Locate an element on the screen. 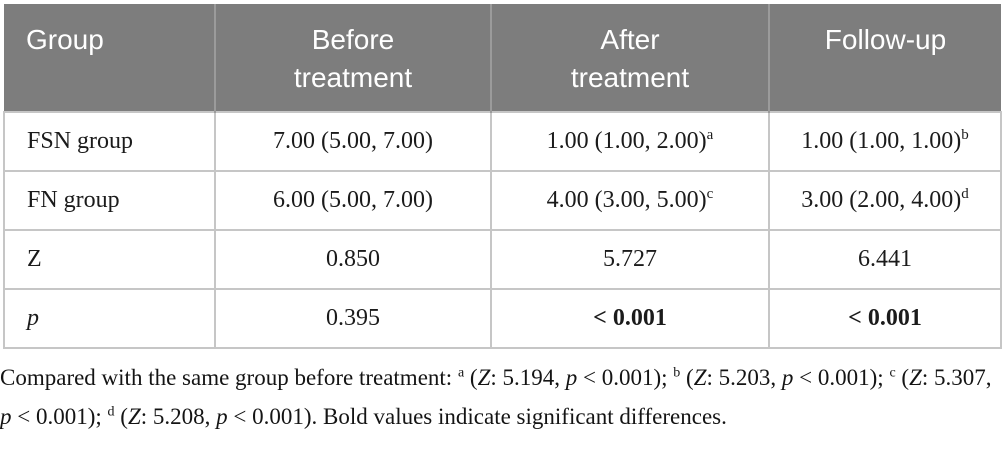  cell-z-followup: 6.441 is located at coordinates (885, 259).